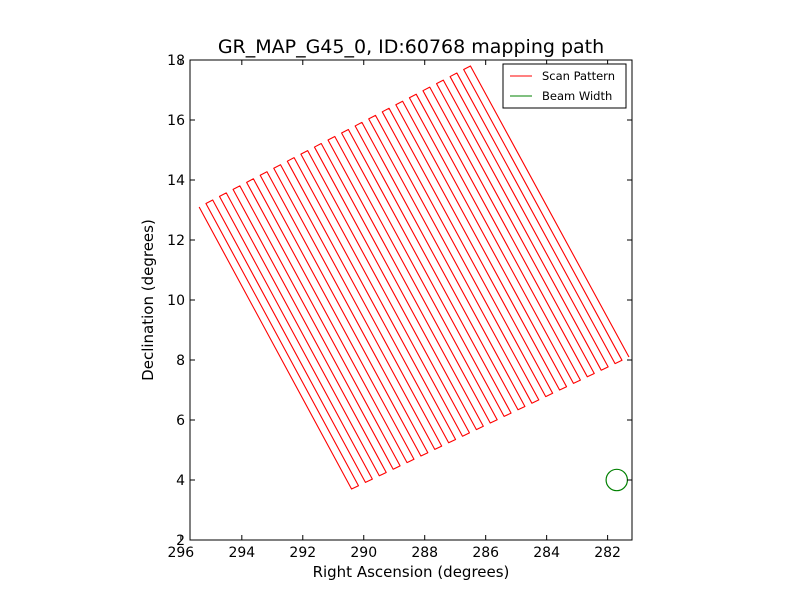 This screenshot has height=600, width=800. I want to click on chart-title: GR_MAP_G45_0, ID:60768 mapping path, so click(411, 47).